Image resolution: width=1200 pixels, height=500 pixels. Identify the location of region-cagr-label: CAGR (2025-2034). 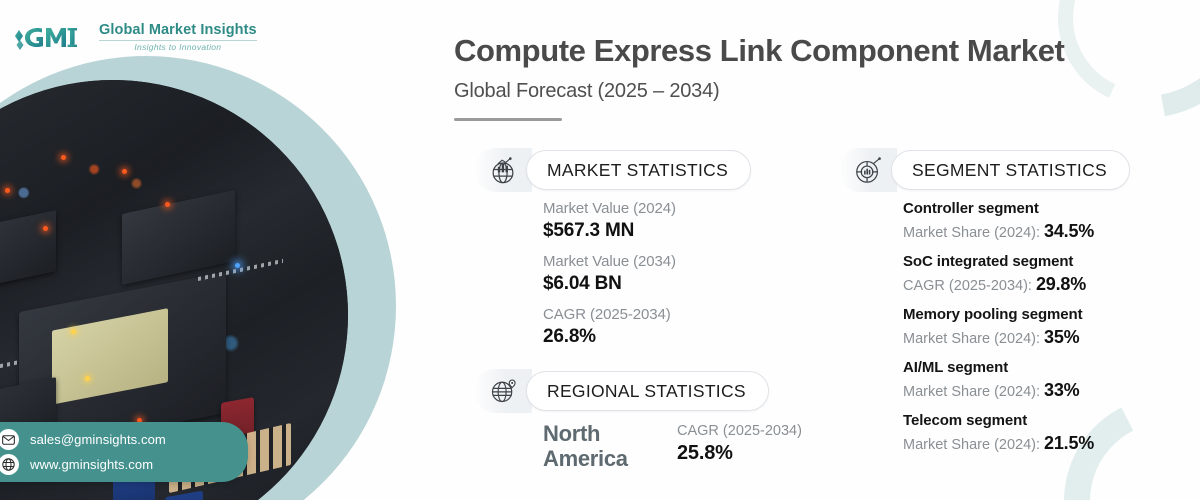
(739, 431).